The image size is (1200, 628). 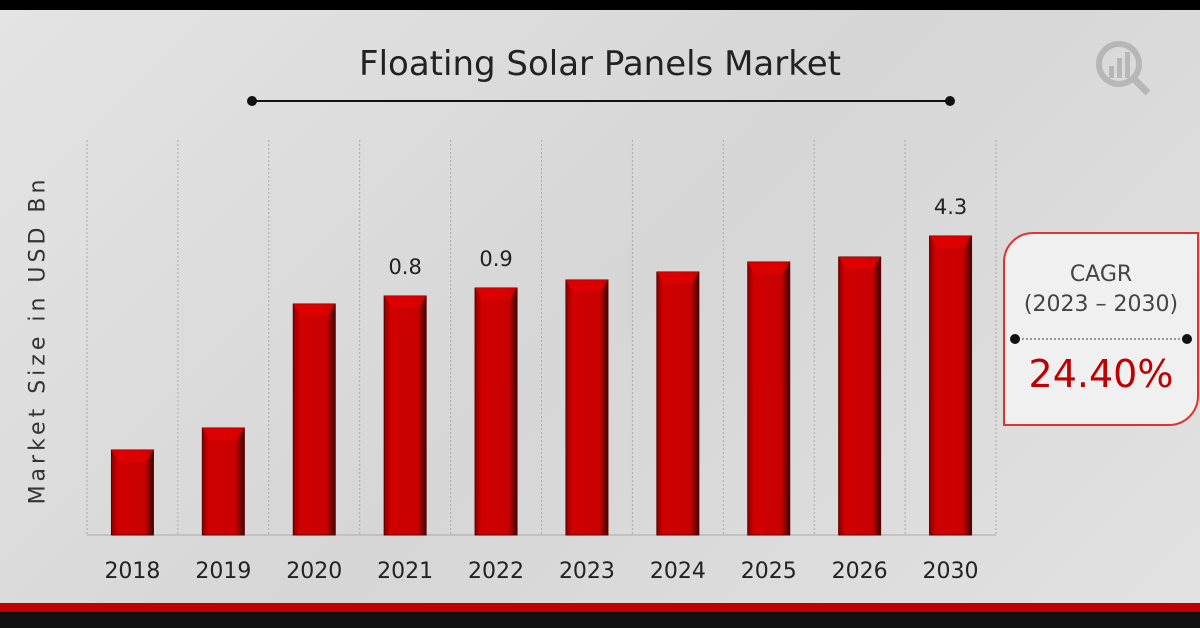 I want to click on cagr-dot-left, so click(x=1015, y=339).